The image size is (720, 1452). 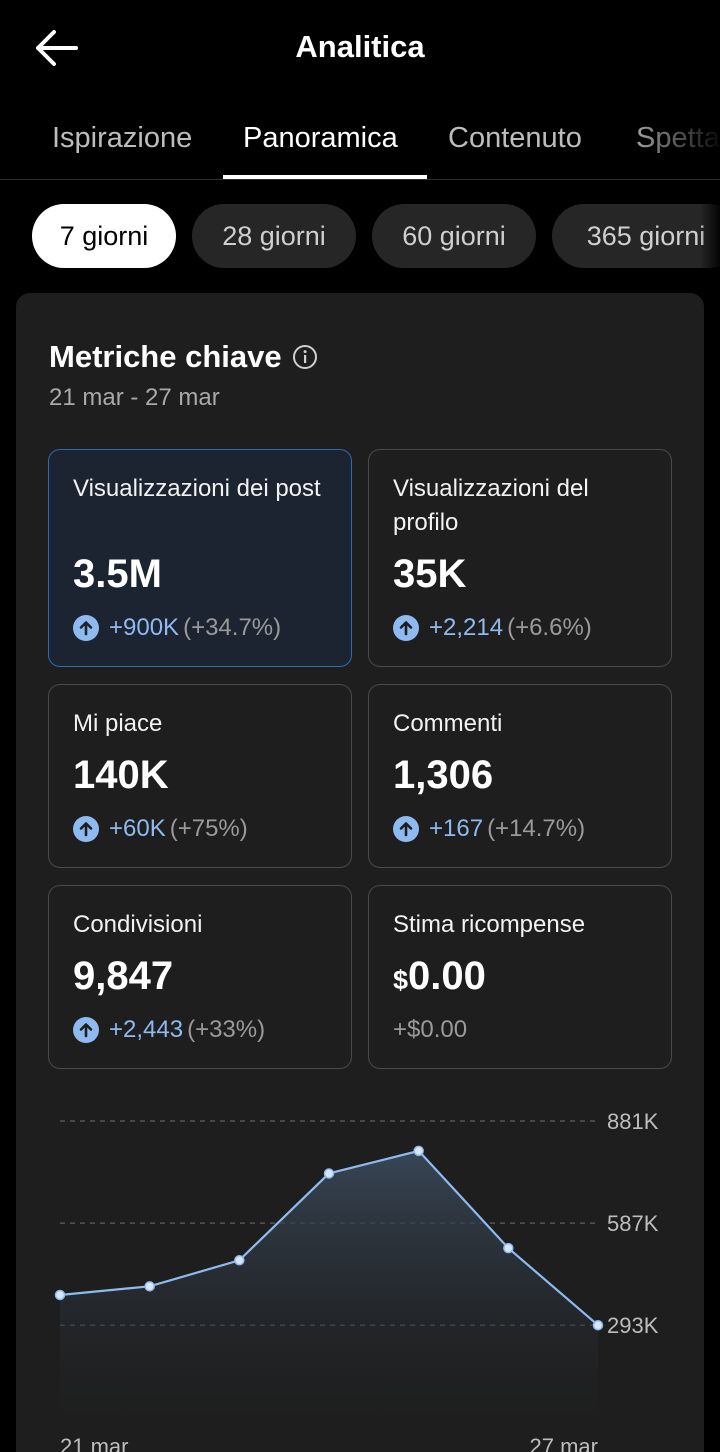 I want to click on app-header: Analitica, so click(x=360, y=48).